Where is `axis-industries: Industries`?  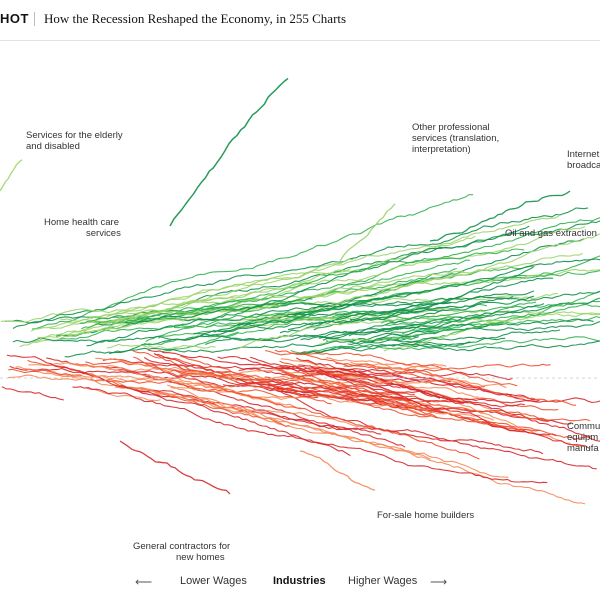 axis-industries: Industries is located at coordinates (299, 581).